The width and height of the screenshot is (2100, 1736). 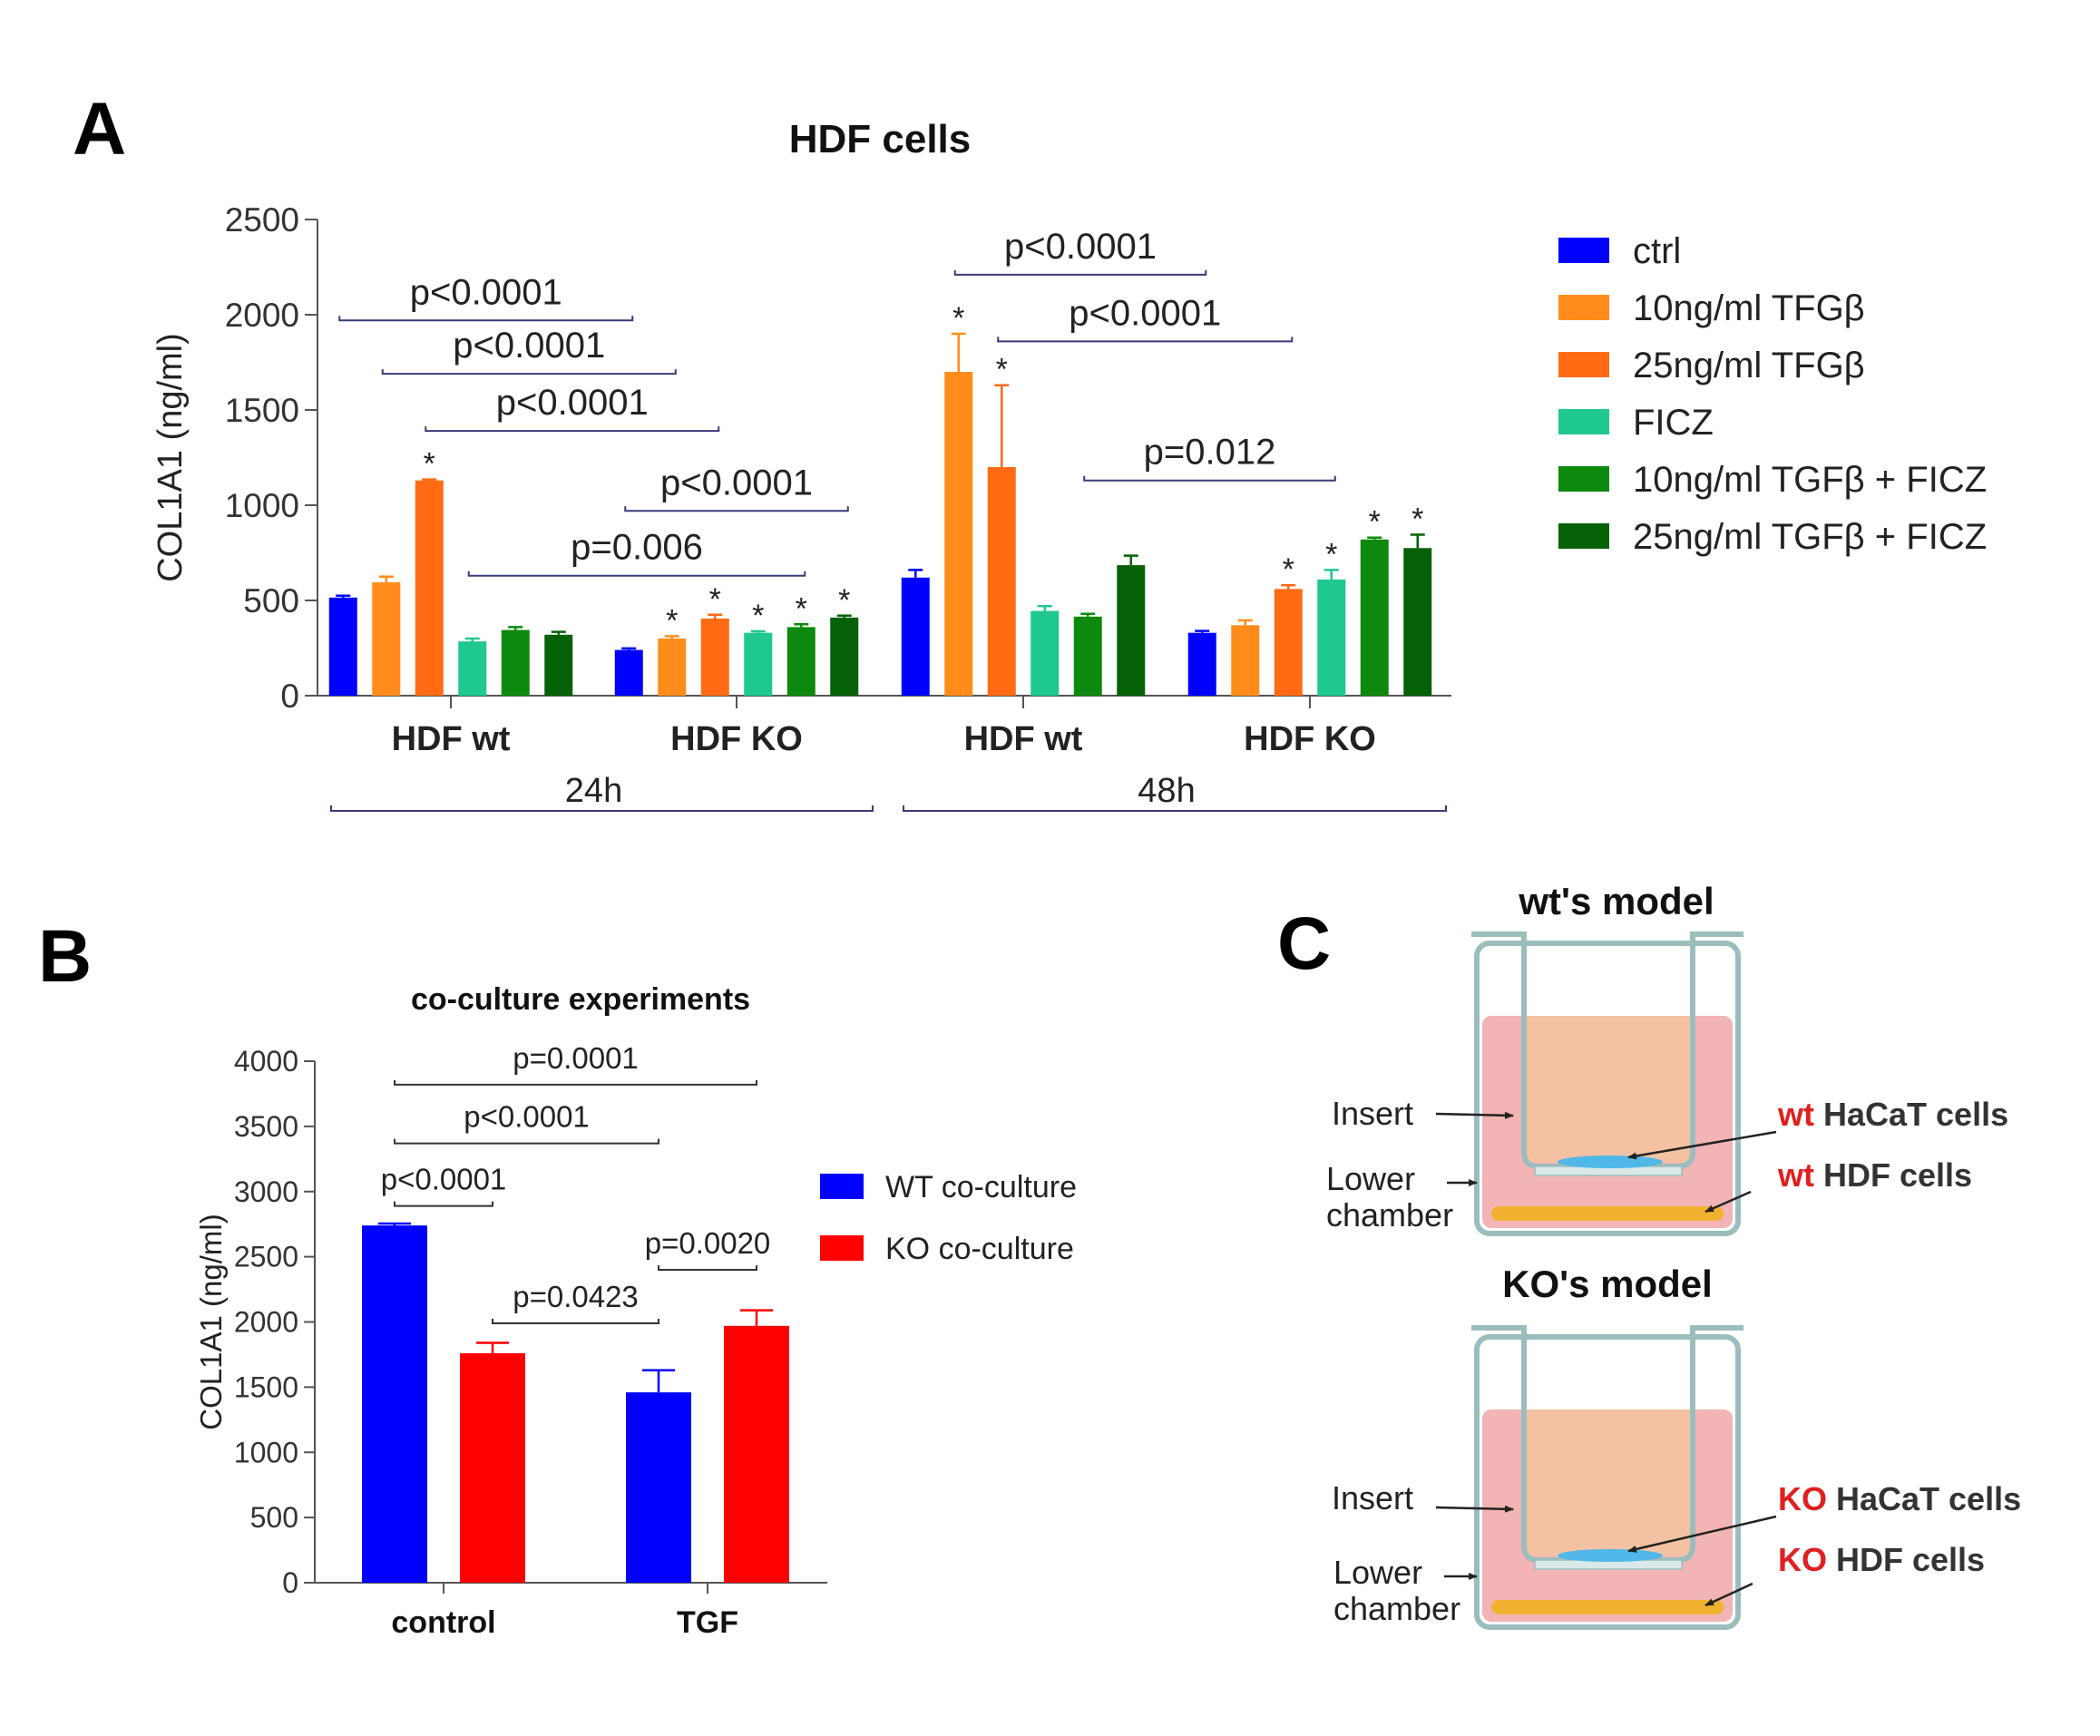 What do you see at coordinates (443, 1622) in the screenshot?
I see `category-label: control` at bounding box center [443, 1622].